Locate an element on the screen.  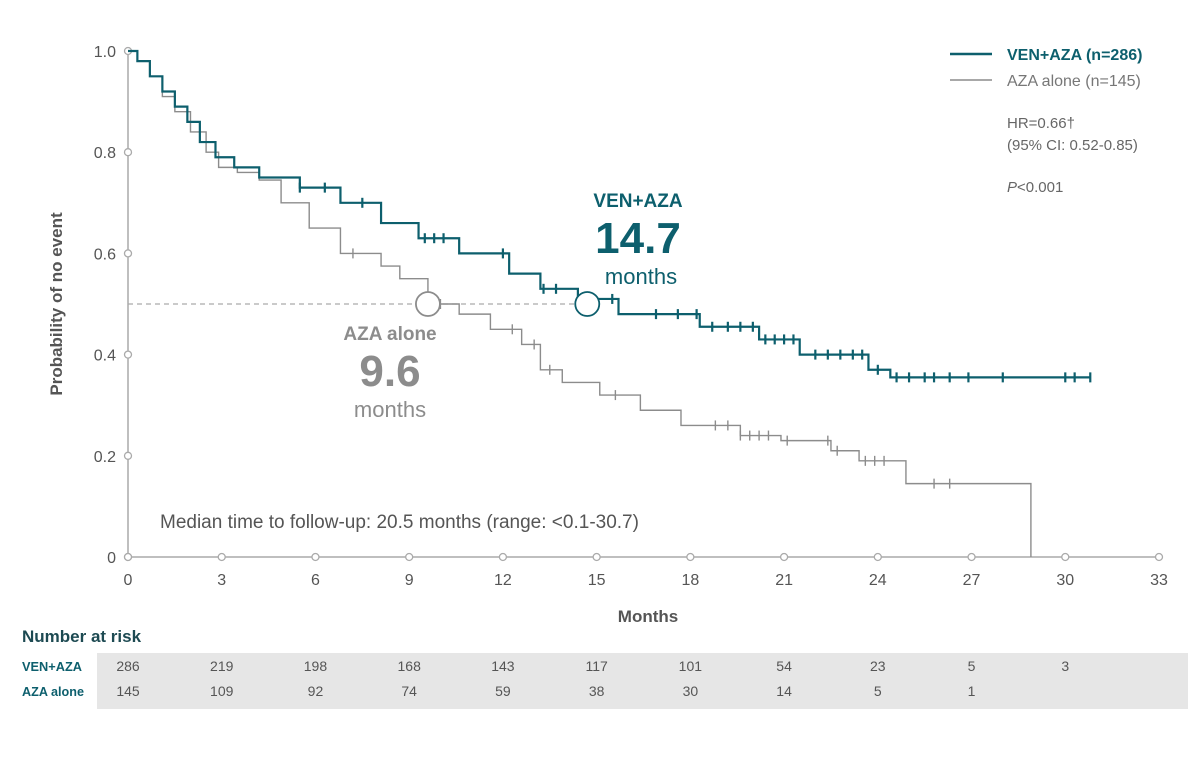
risk-cell: 23 is located at coordinates (878, 666).